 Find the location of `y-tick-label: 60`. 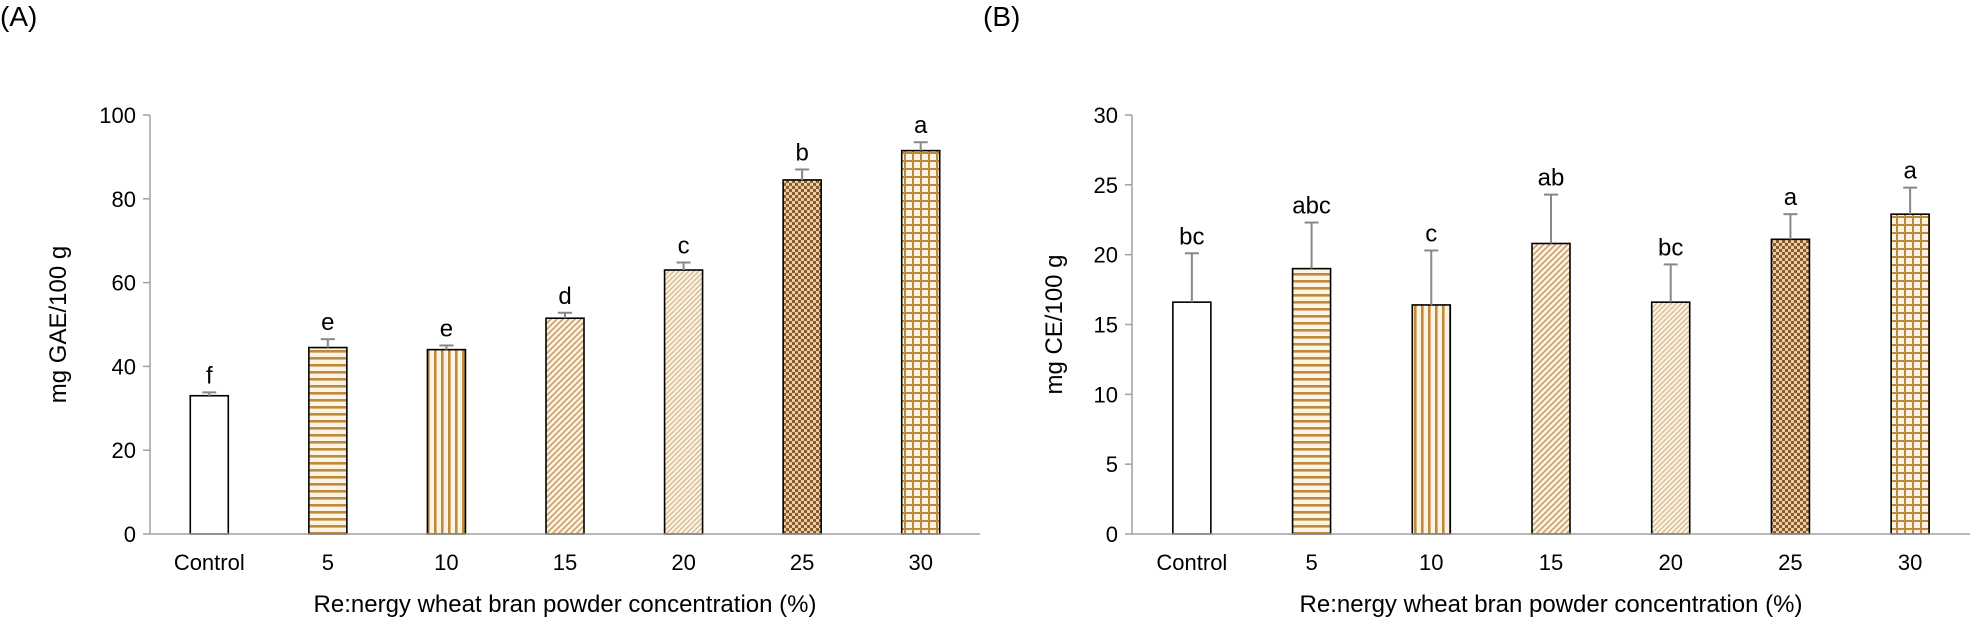

y-tick-label: 60 is located at coordinates (124, 283).